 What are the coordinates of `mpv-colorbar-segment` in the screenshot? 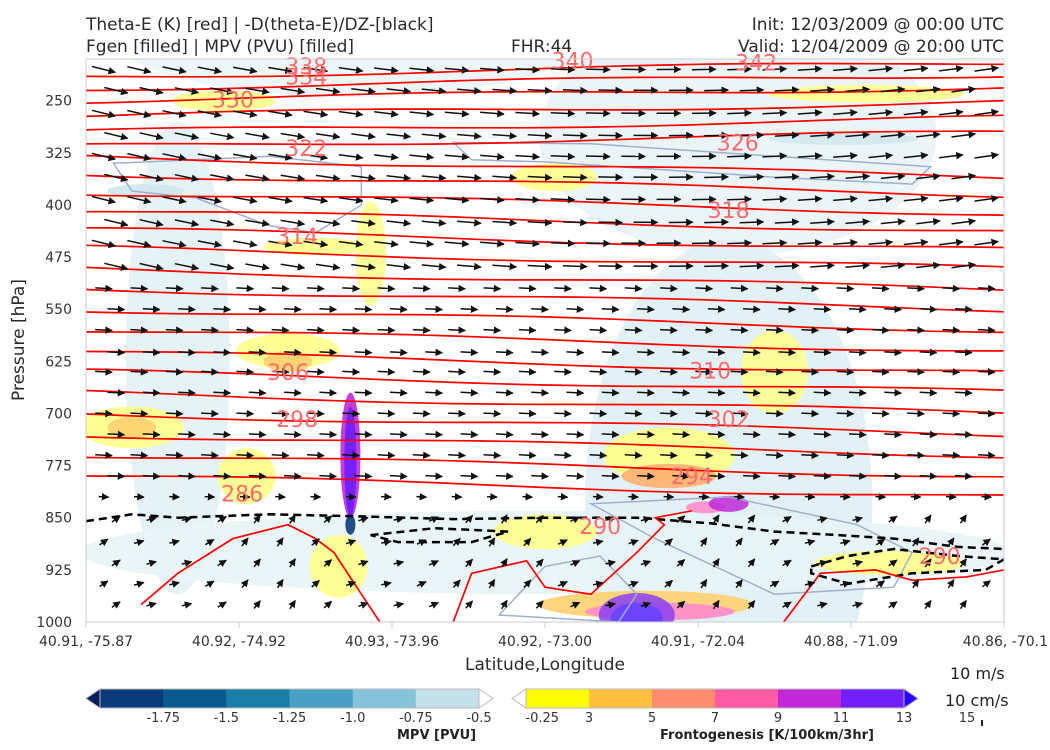 It's located at (384, 698).